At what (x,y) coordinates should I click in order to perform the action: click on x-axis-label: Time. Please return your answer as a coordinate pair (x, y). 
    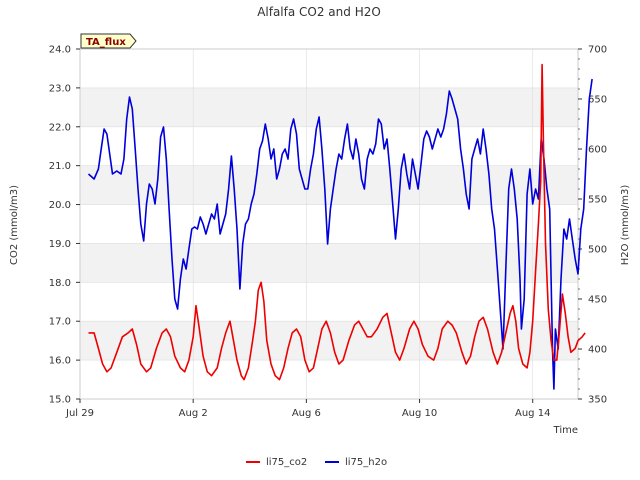
    Looking at the image, I should click on (565, 430).